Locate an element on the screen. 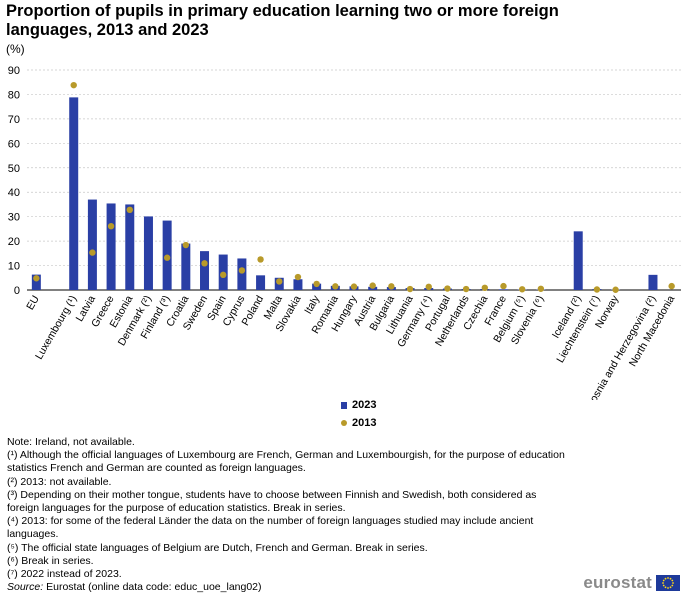 This screenshot has height=600, width=690. y-tick-label: 90 is located at coordinates (14, 71).